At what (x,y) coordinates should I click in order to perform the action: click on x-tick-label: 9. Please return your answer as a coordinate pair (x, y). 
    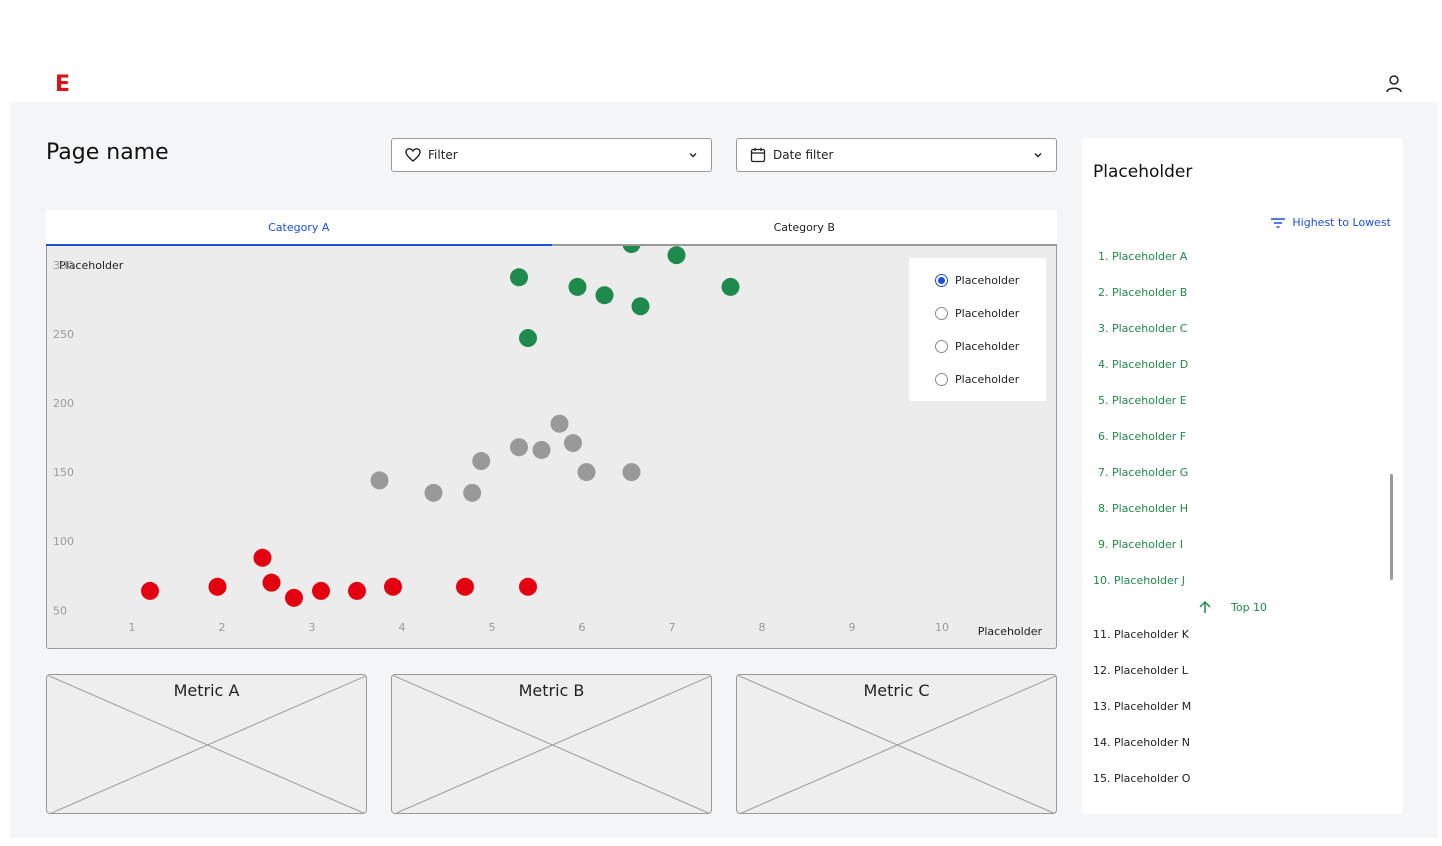
    Looking at the image, I should click on (852, 627).